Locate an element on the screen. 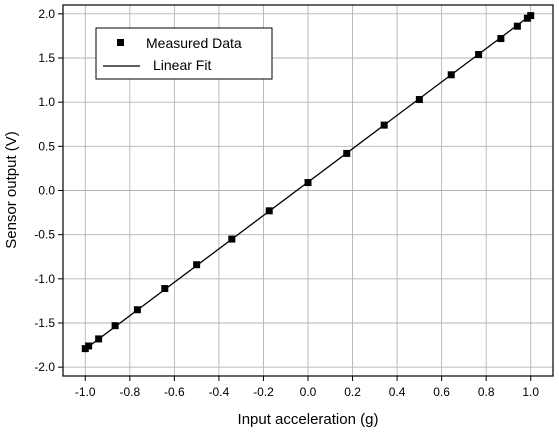  x-tick-label-m0p6: -0.6 is located at coordinates (174, 392).